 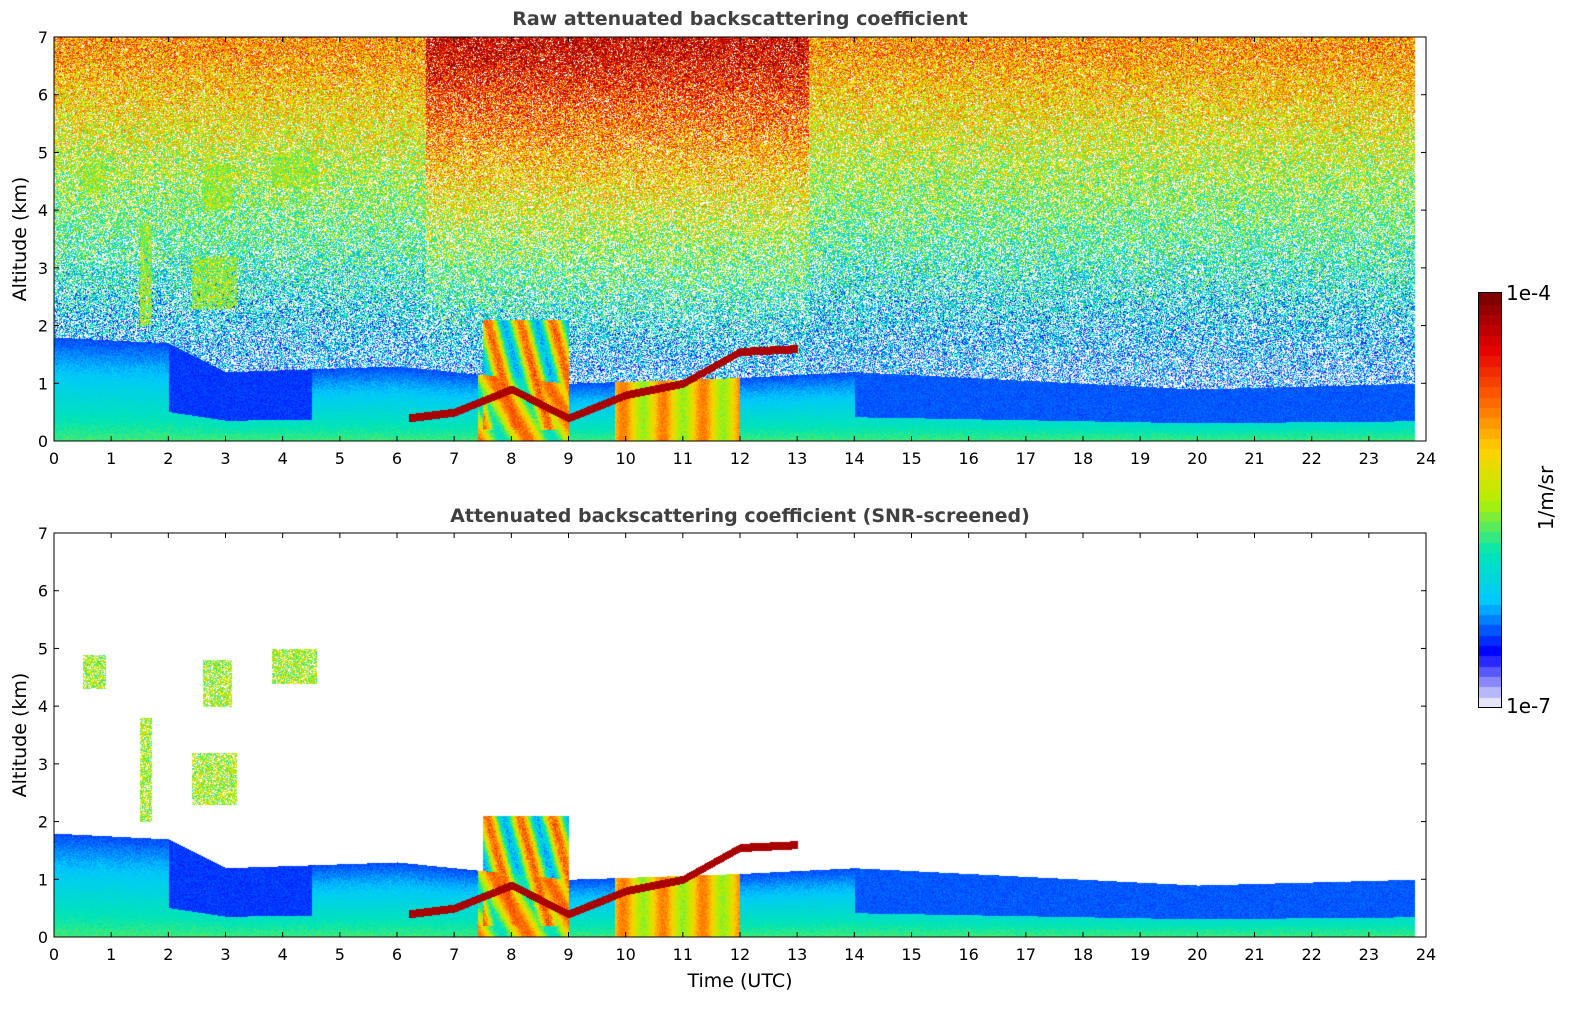 I want to click on panel-2-xlabel: Time (UTC), so click(x=740, y=981).